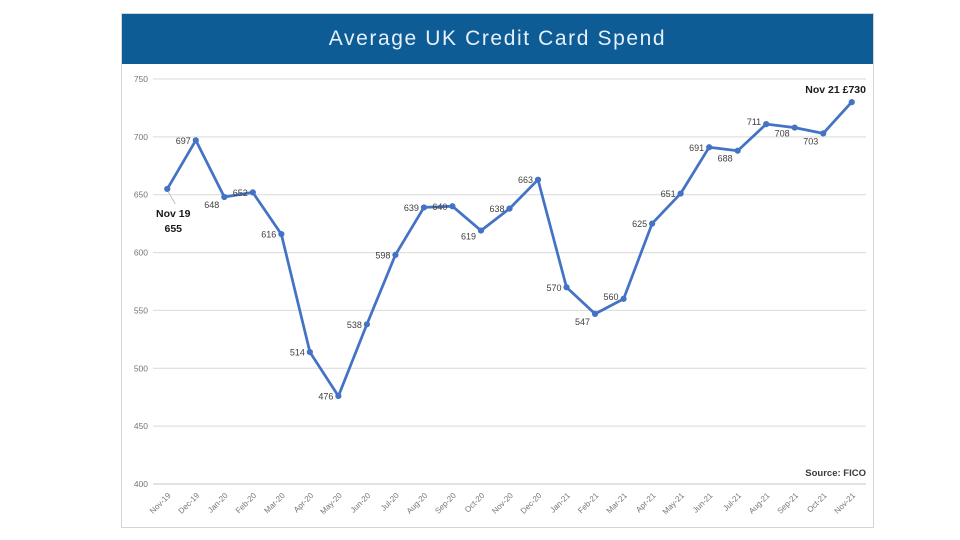 The height and width of the screenshot is (540, 960). I want to click on data-point-label: 538, so click(354, 325).